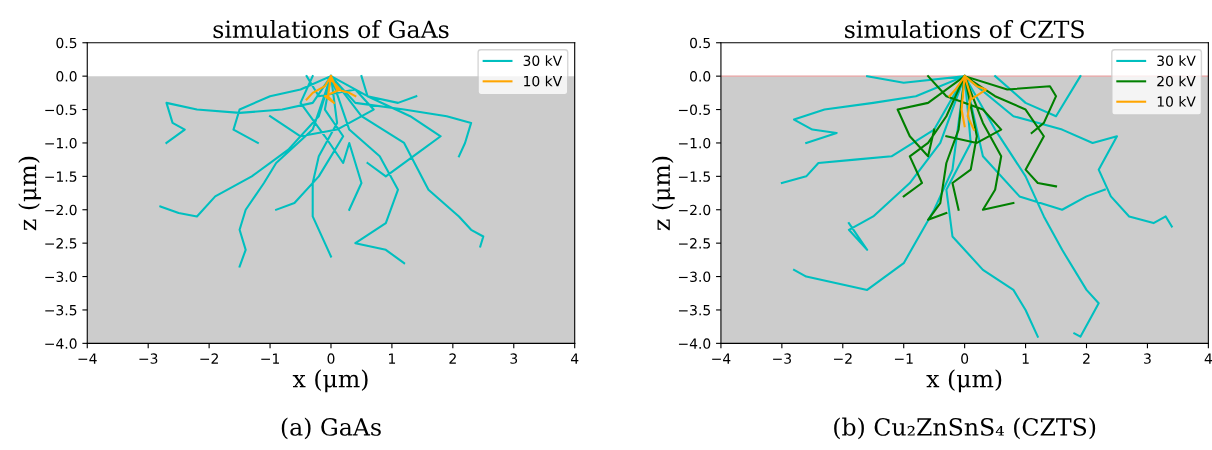  What do you see at coordinates (964, 29) in the screenshot?
I see `chart-title: simulations of CZTS` at bounding box center [964, 29].